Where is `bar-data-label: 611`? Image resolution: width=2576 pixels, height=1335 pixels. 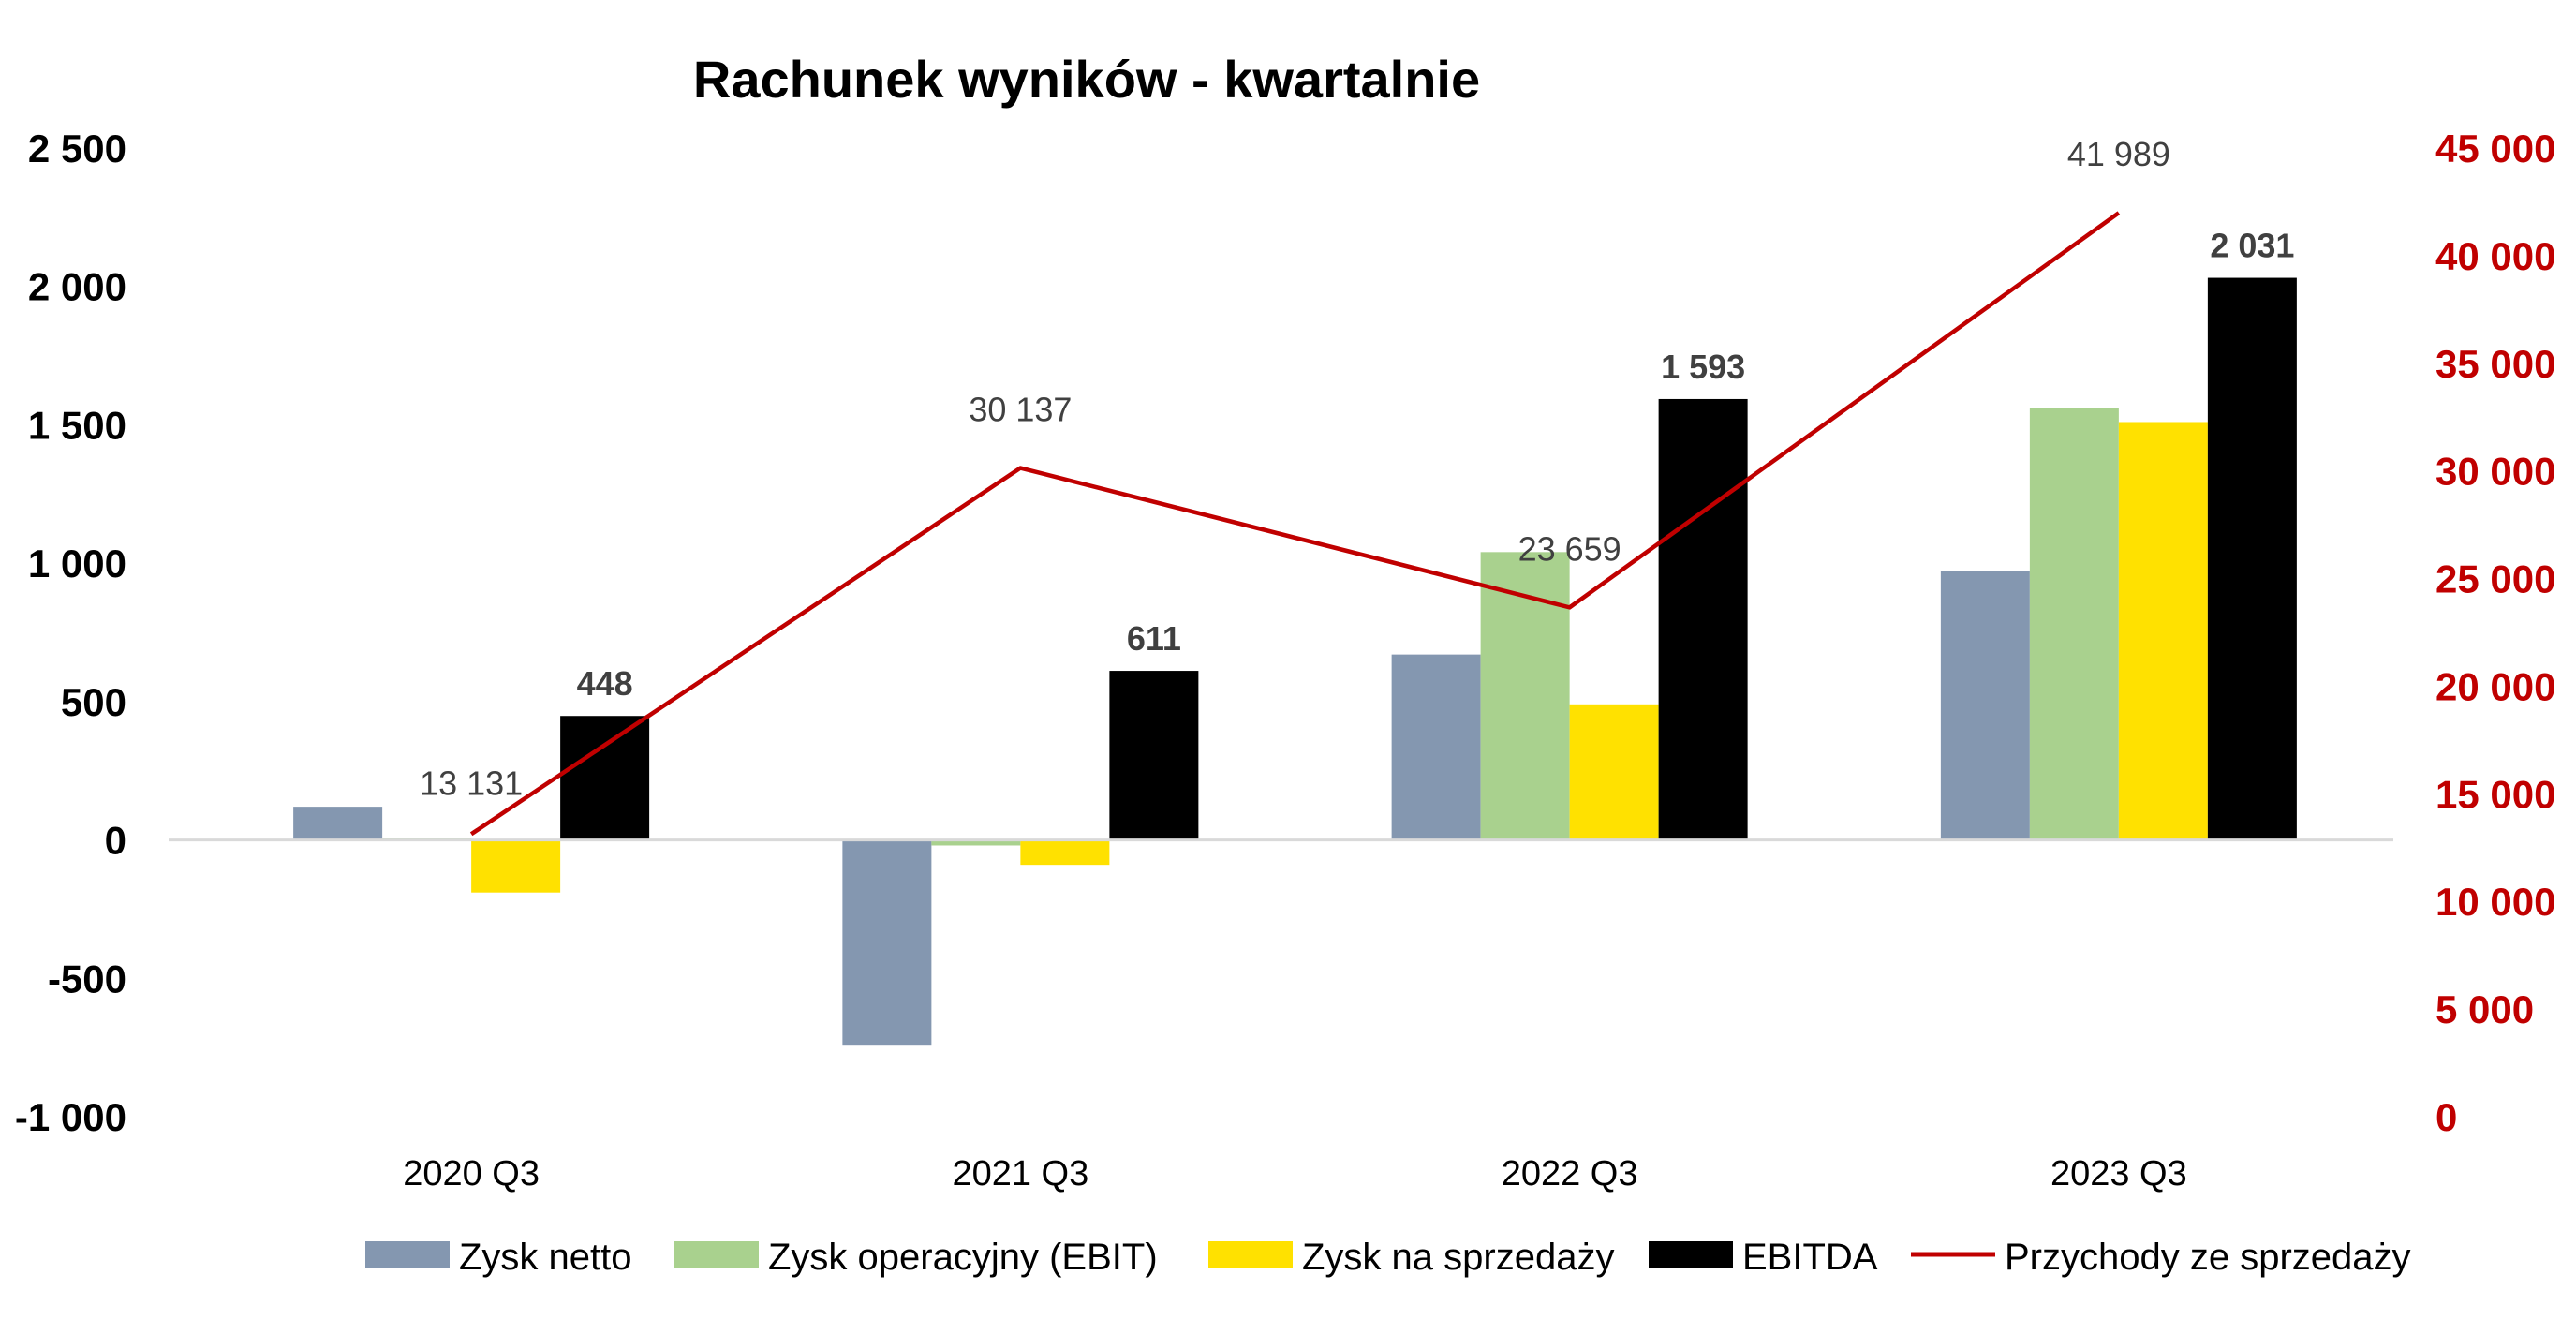
bar-data-label: 611 is located at coordinates (1154, 638).